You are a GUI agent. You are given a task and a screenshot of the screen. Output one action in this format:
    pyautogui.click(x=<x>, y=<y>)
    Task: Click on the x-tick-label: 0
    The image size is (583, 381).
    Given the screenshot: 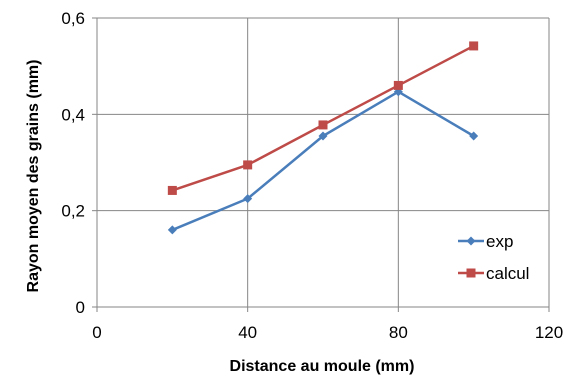 What is the action you would take?
    pyautogui.click(x=96, y=332)
    